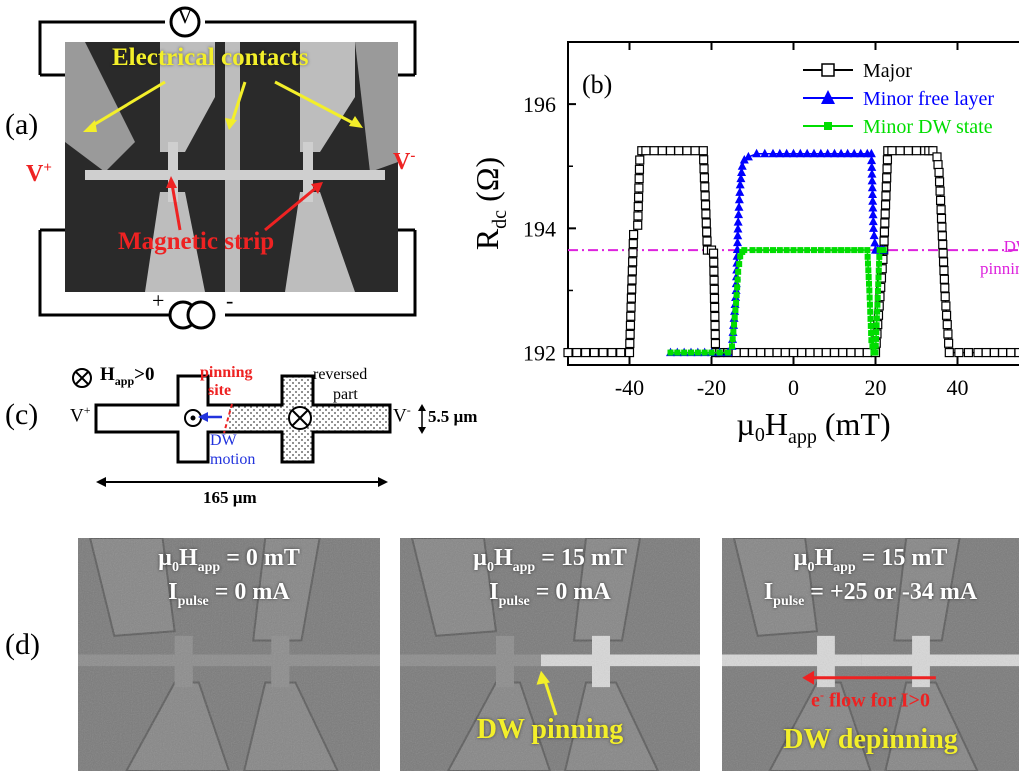 Image resolution: width=1019 pixels, height=771 pixels. What do you see at coordinates (233, 450) in the screenshot?
I see `dw-motion-label: DW motion` at bounding box center [233, 450].